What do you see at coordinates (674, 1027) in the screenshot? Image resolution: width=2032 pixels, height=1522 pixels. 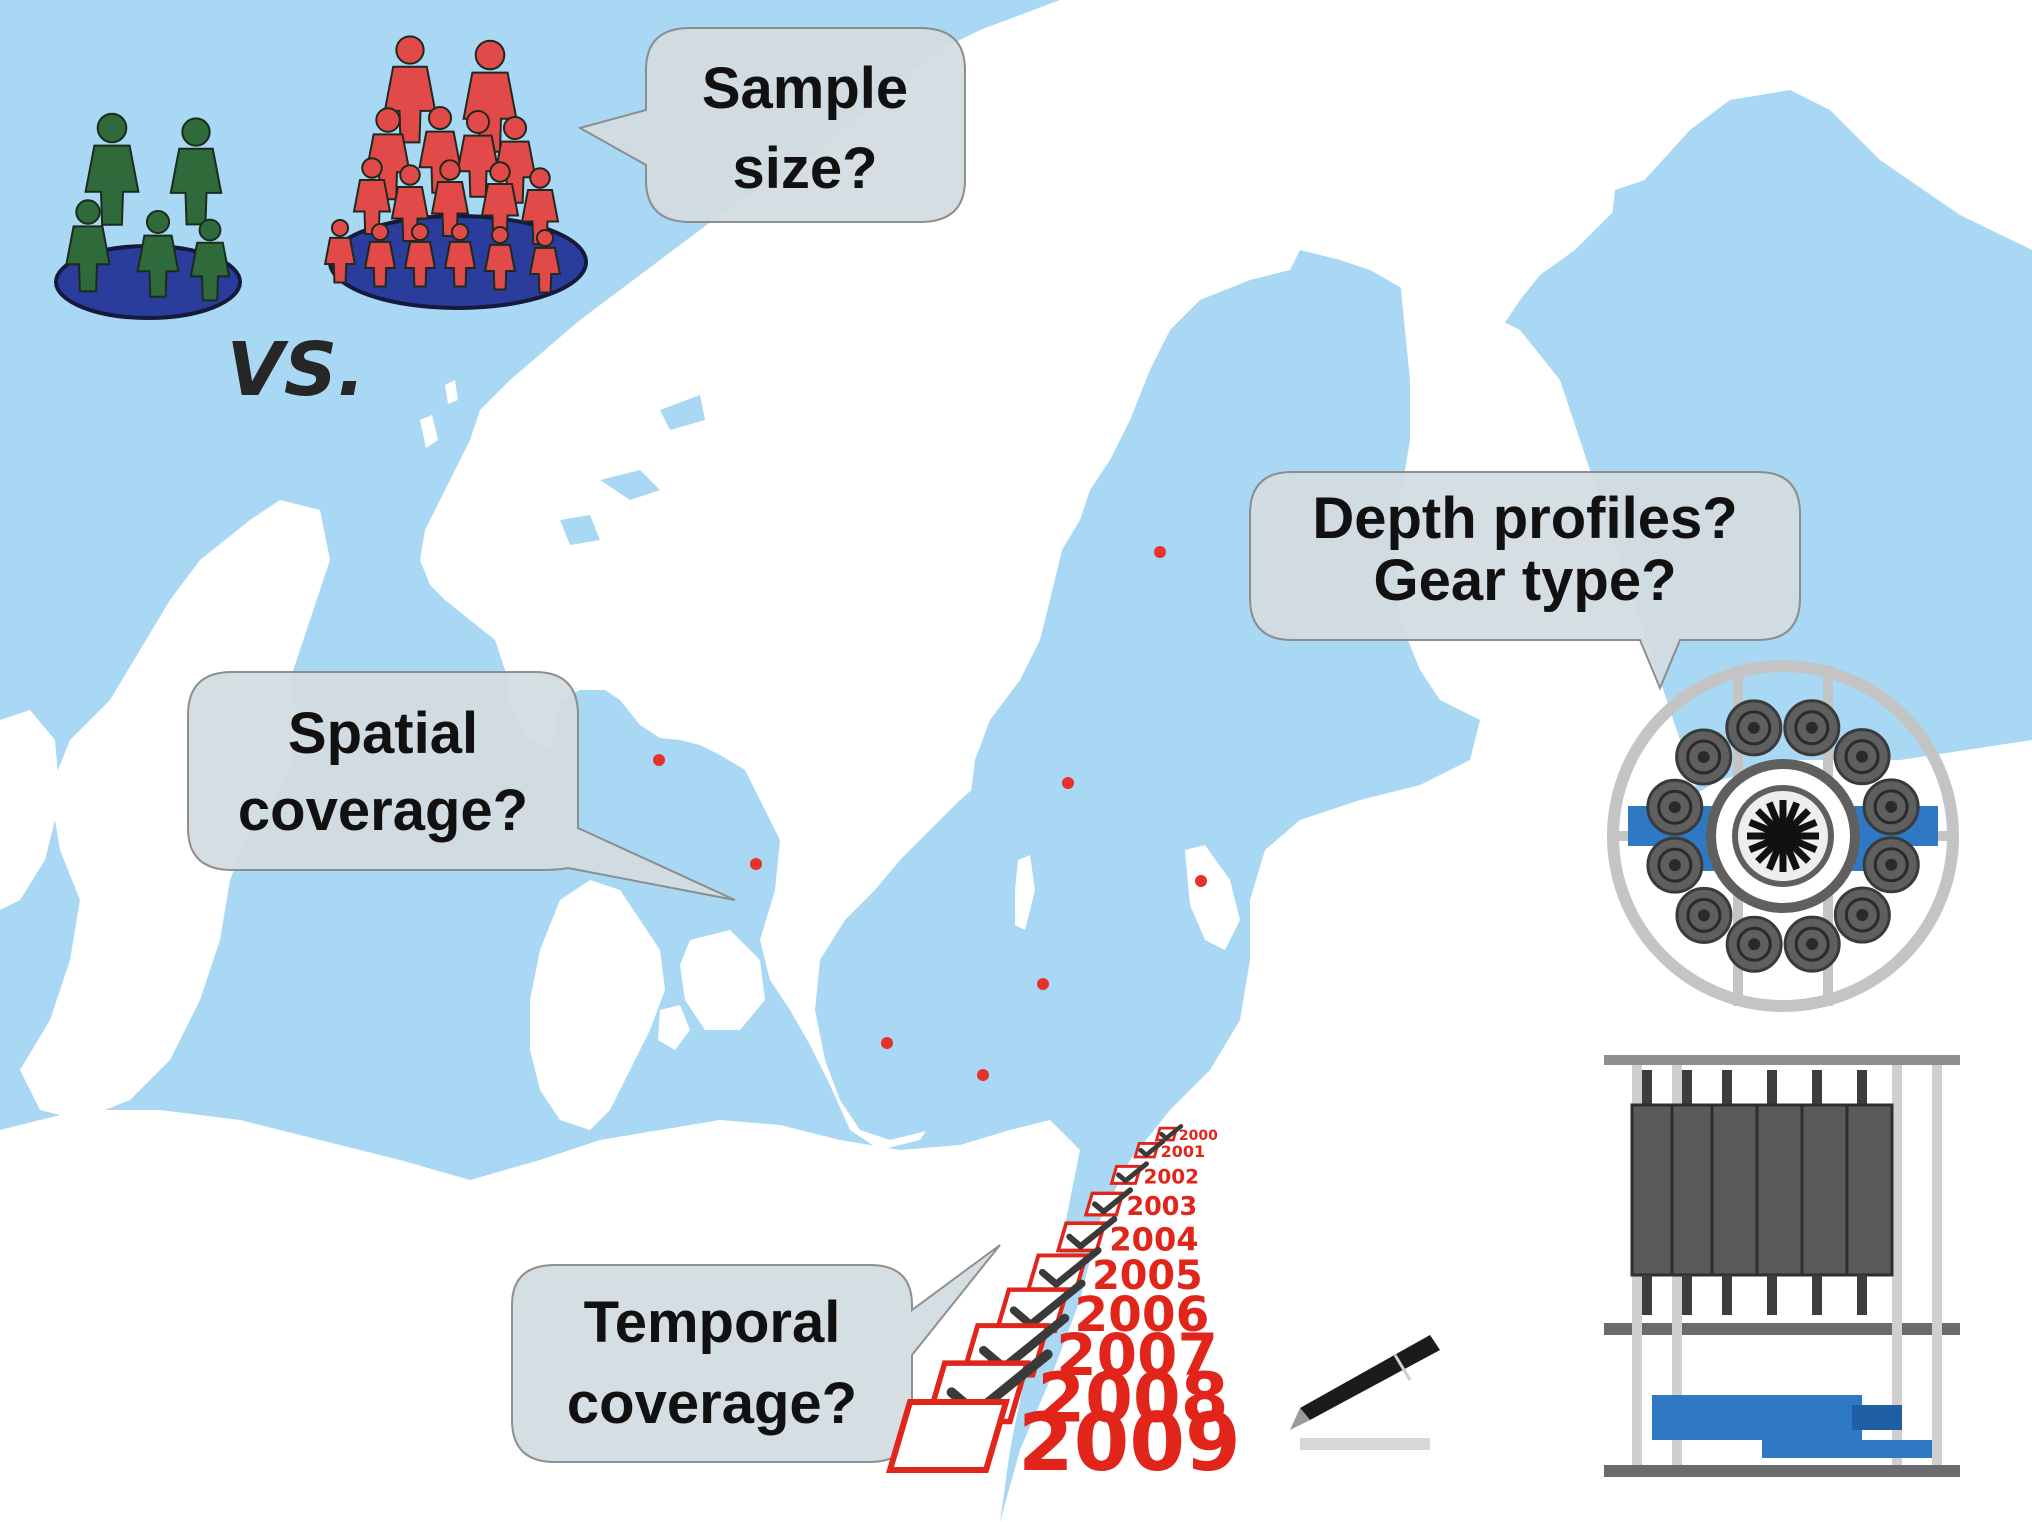 I see `funen-island` at bounding box center [674, 1027].